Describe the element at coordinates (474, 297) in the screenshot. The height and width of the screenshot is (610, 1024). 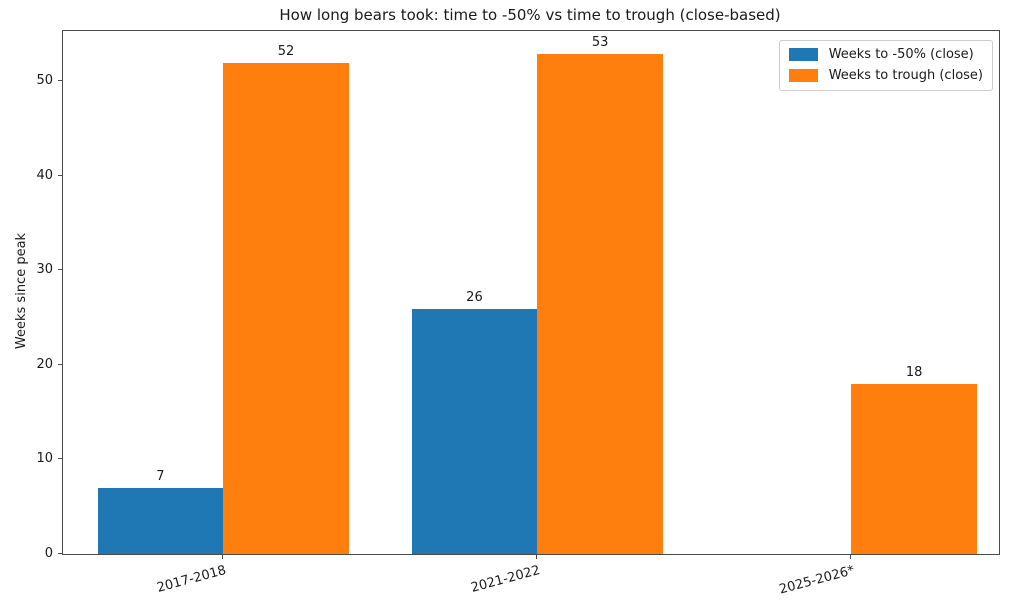
I see `bar-value-s0-c1: 26` at that location.